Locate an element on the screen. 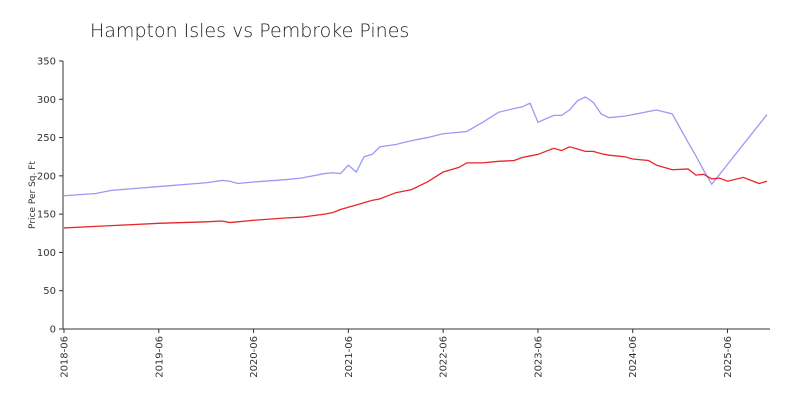 The height and width of the screenshot is (400, 800). y-tick-label: 200 is located at coordinates (46, 176).